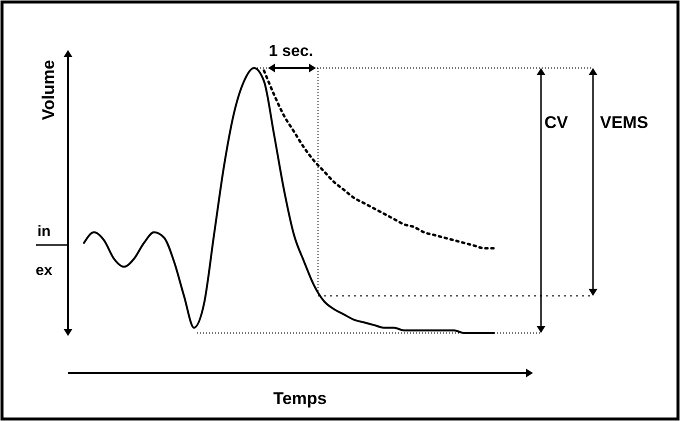 Image resolution: width=680 pixels, height=421 pixels. What do you see at coordinates (624, 122) in the screenshot?
I see `text: VEMS` at bounding box center [624, 122].